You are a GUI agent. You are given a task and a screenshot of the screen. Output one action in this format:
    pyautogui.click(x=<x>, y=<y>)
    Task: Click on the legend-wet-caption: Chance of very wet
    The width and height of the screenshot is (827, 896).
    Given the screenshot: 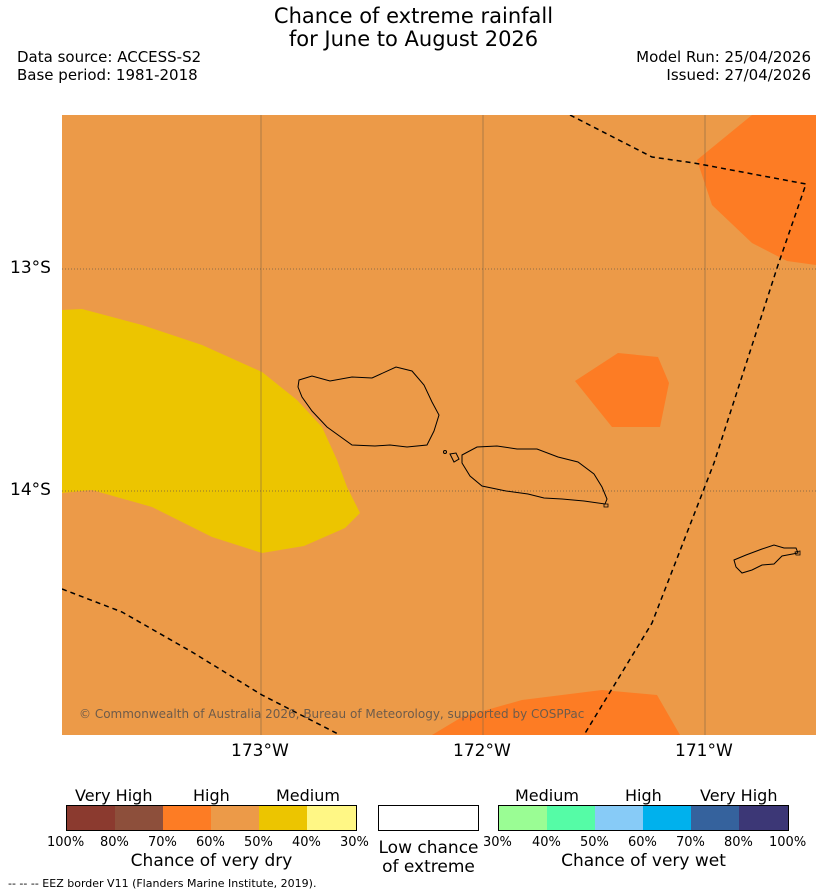 What is the action you would take?
    pyautogui.click(x=643, y=861)
    